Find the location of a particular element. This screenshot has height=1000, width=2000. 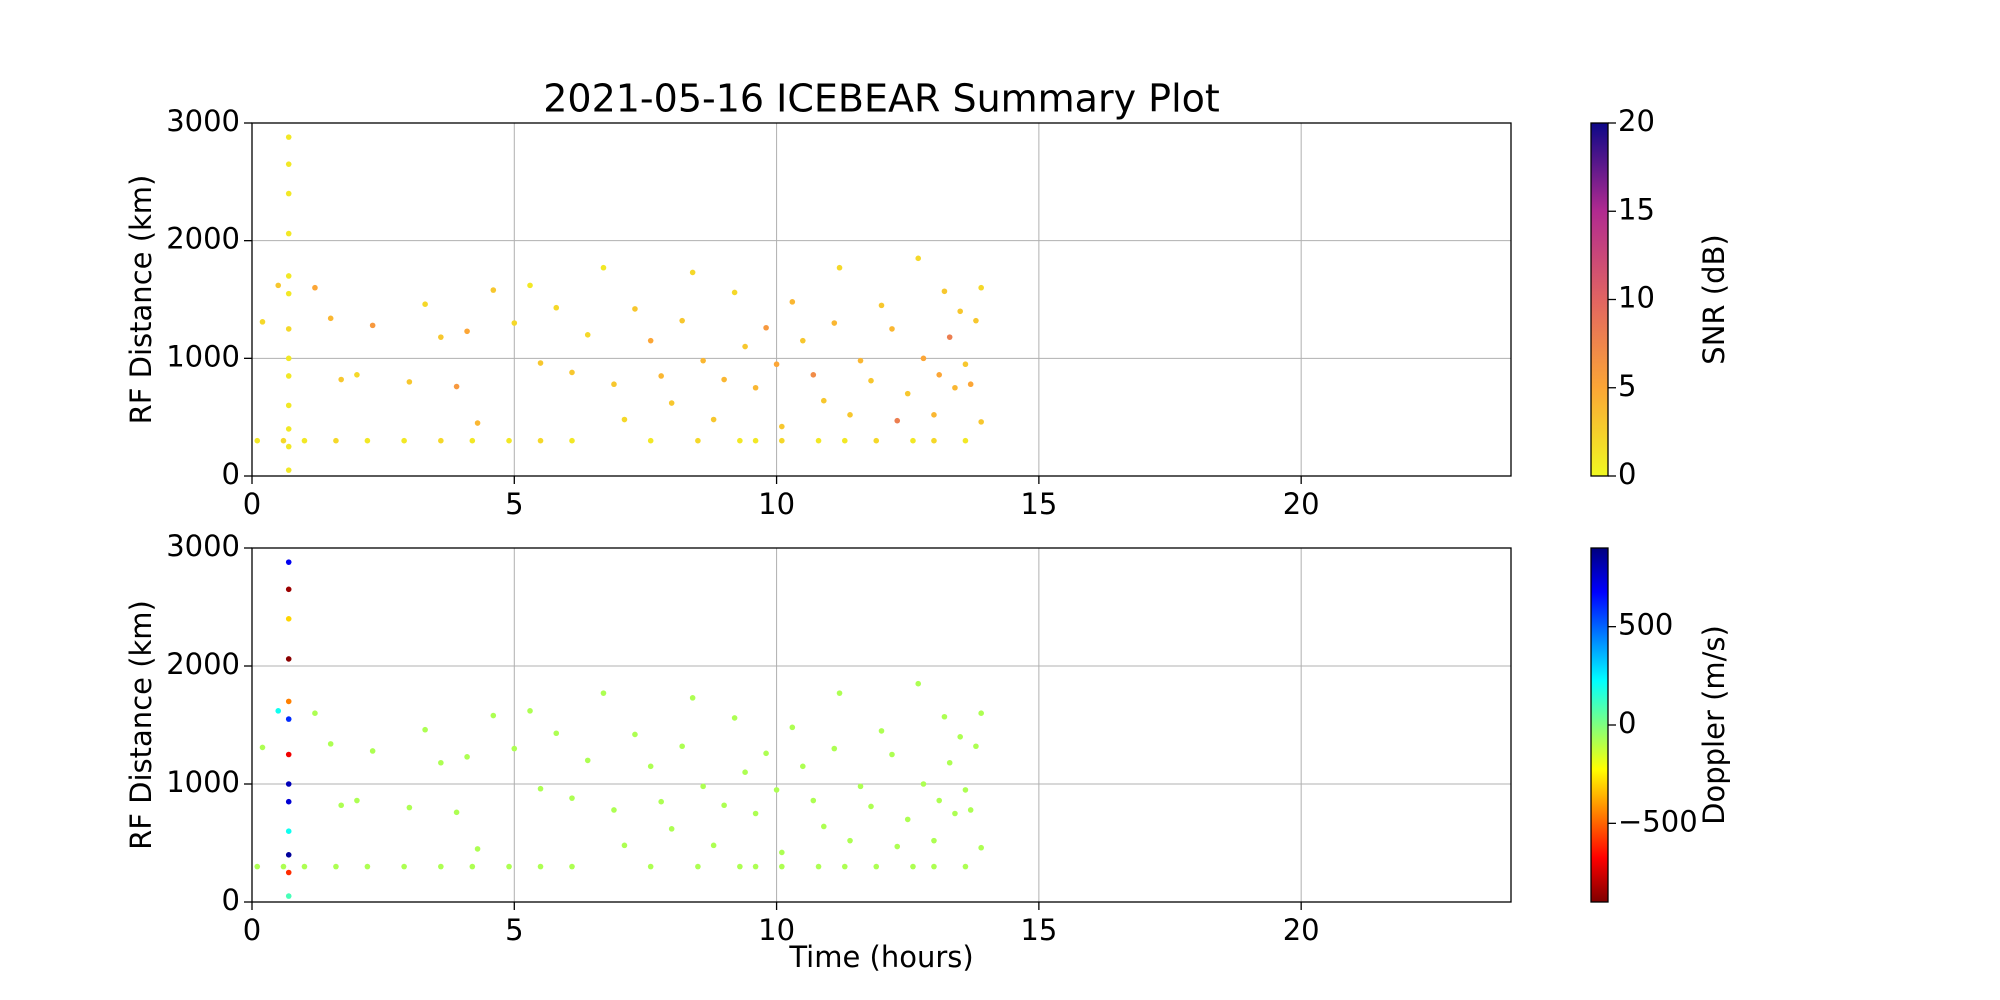

colorbar-tick-label: 20 is located at coordinates (1636, 121).